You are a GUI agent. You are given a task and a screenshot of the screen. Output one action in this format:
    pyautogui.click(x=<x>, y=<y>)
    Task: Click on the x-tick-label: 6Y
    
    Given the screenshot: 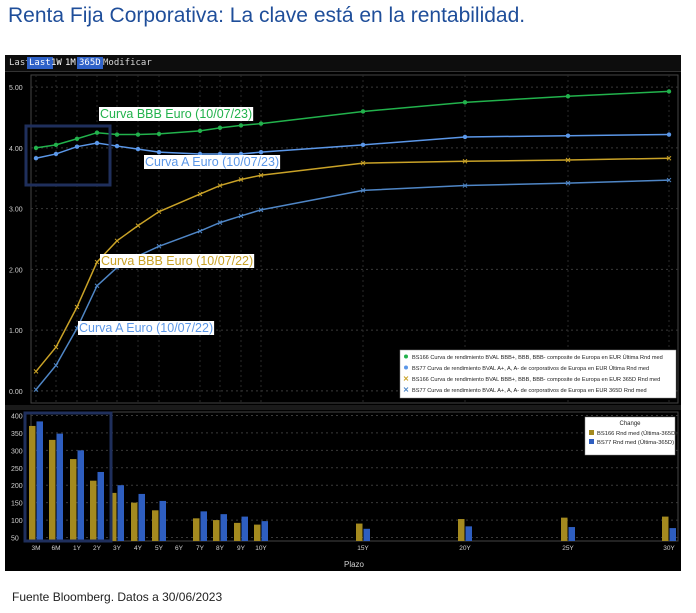 What is the action you would take?
    pyautogui.click(x=179, y=548)
    